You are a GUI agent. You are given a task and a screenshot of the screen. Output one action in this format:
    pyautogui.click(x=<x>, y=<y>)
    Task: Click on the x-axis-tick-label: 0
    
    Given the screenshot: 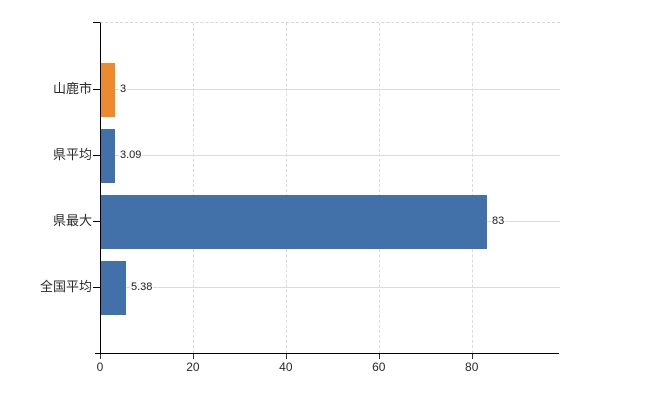 What is the action you would take?
    pyautogui.click(x=100, y=367)
    